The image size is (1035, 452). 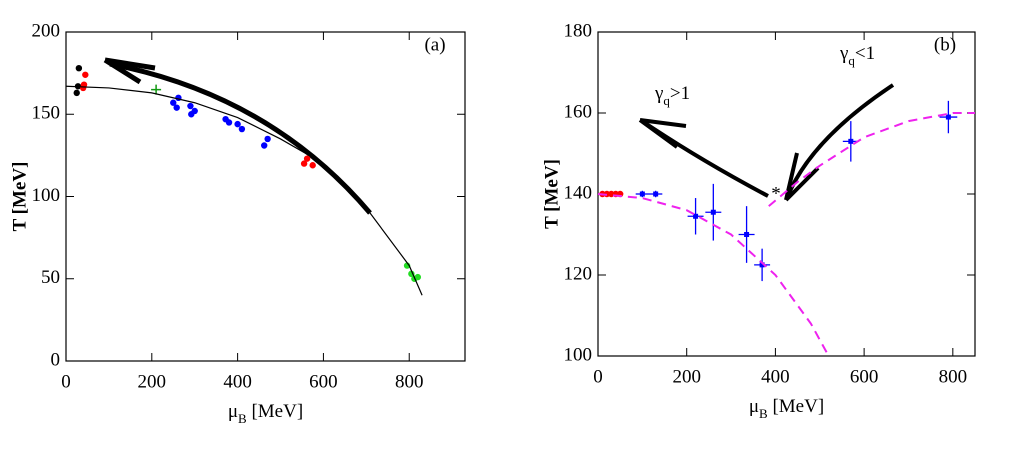 What do you see at coordinates (578, 30) in the screenshot?
I see `y-tick-label: 180` at bounding box center [578, 30].